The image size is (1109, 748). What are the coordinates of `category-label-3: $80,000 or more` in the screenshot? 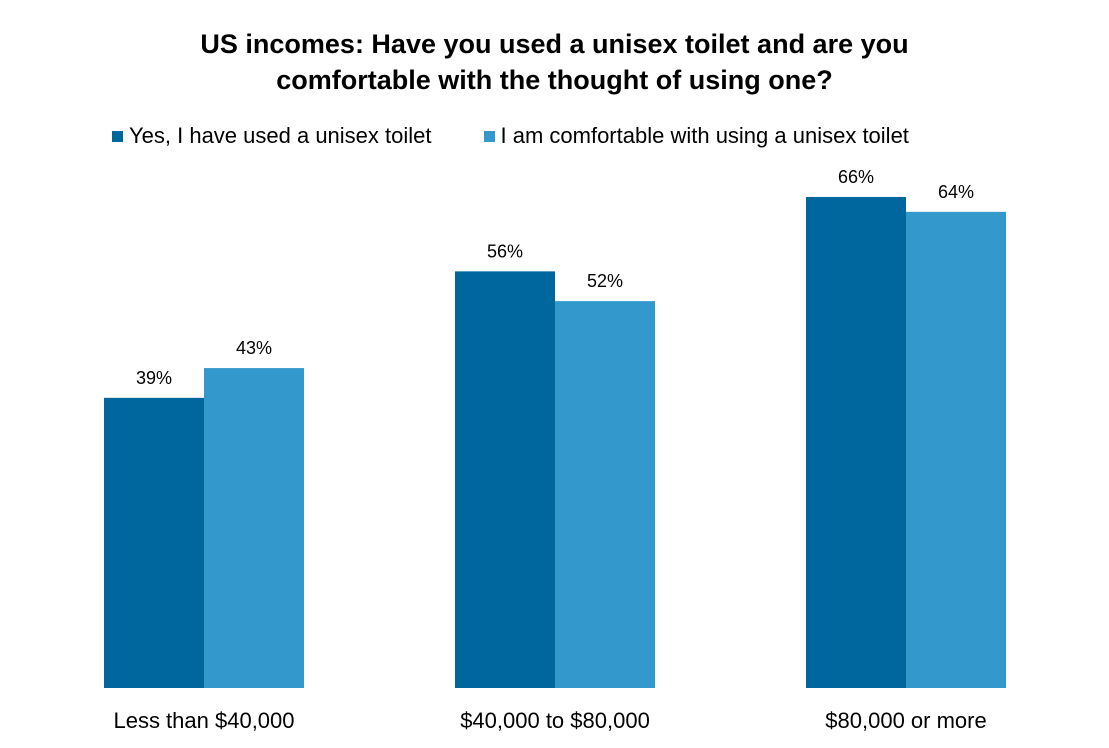 It's located at (905, 720).